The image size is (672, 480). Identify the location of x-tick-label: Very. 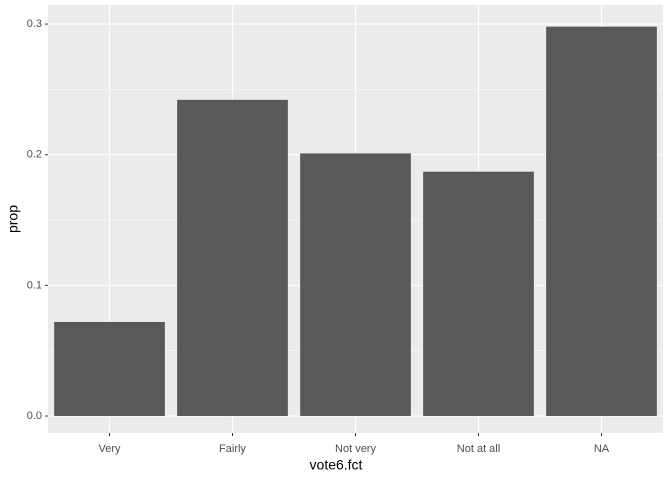
(109, 449).